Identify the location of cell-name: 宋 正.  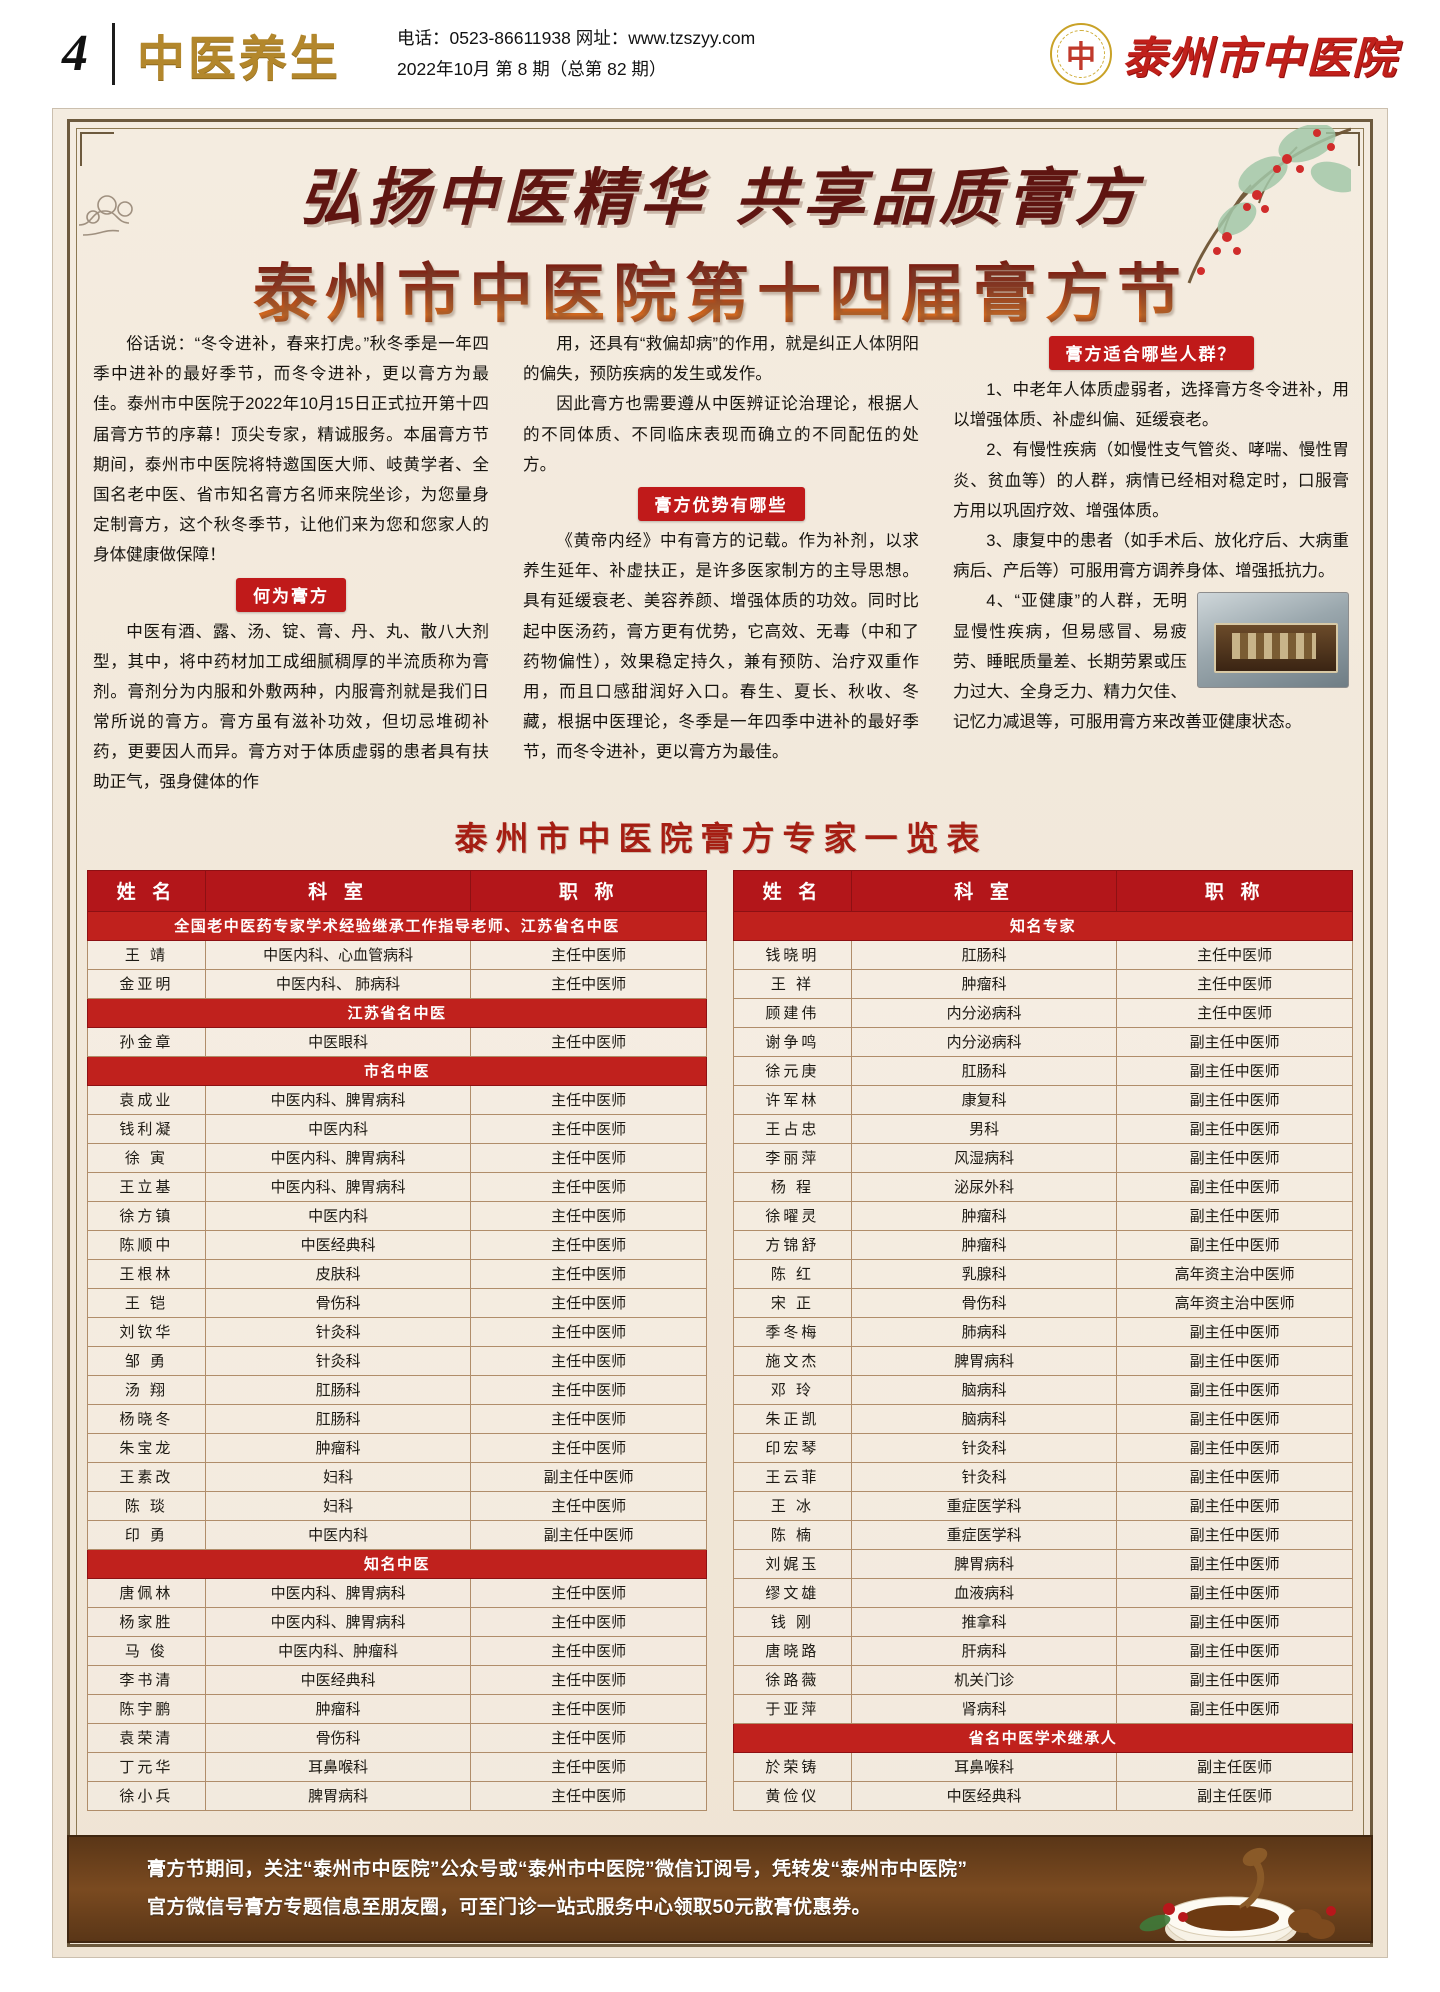
(792, 1302).